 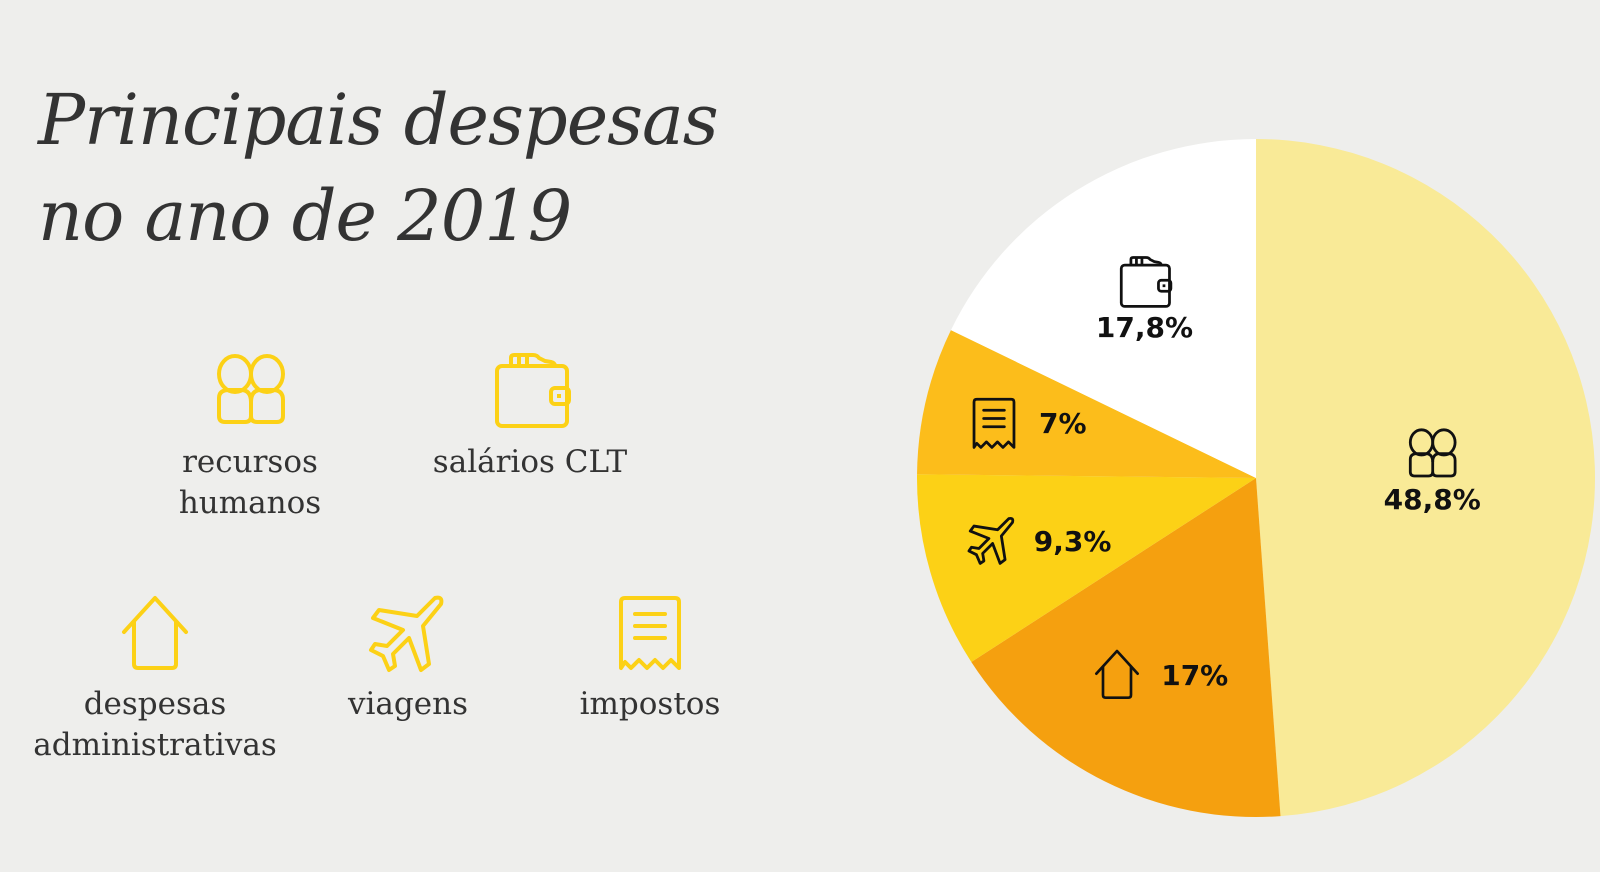 I want to click on pie-slice-despesas-administrativas, so click(x=1126, y=647).